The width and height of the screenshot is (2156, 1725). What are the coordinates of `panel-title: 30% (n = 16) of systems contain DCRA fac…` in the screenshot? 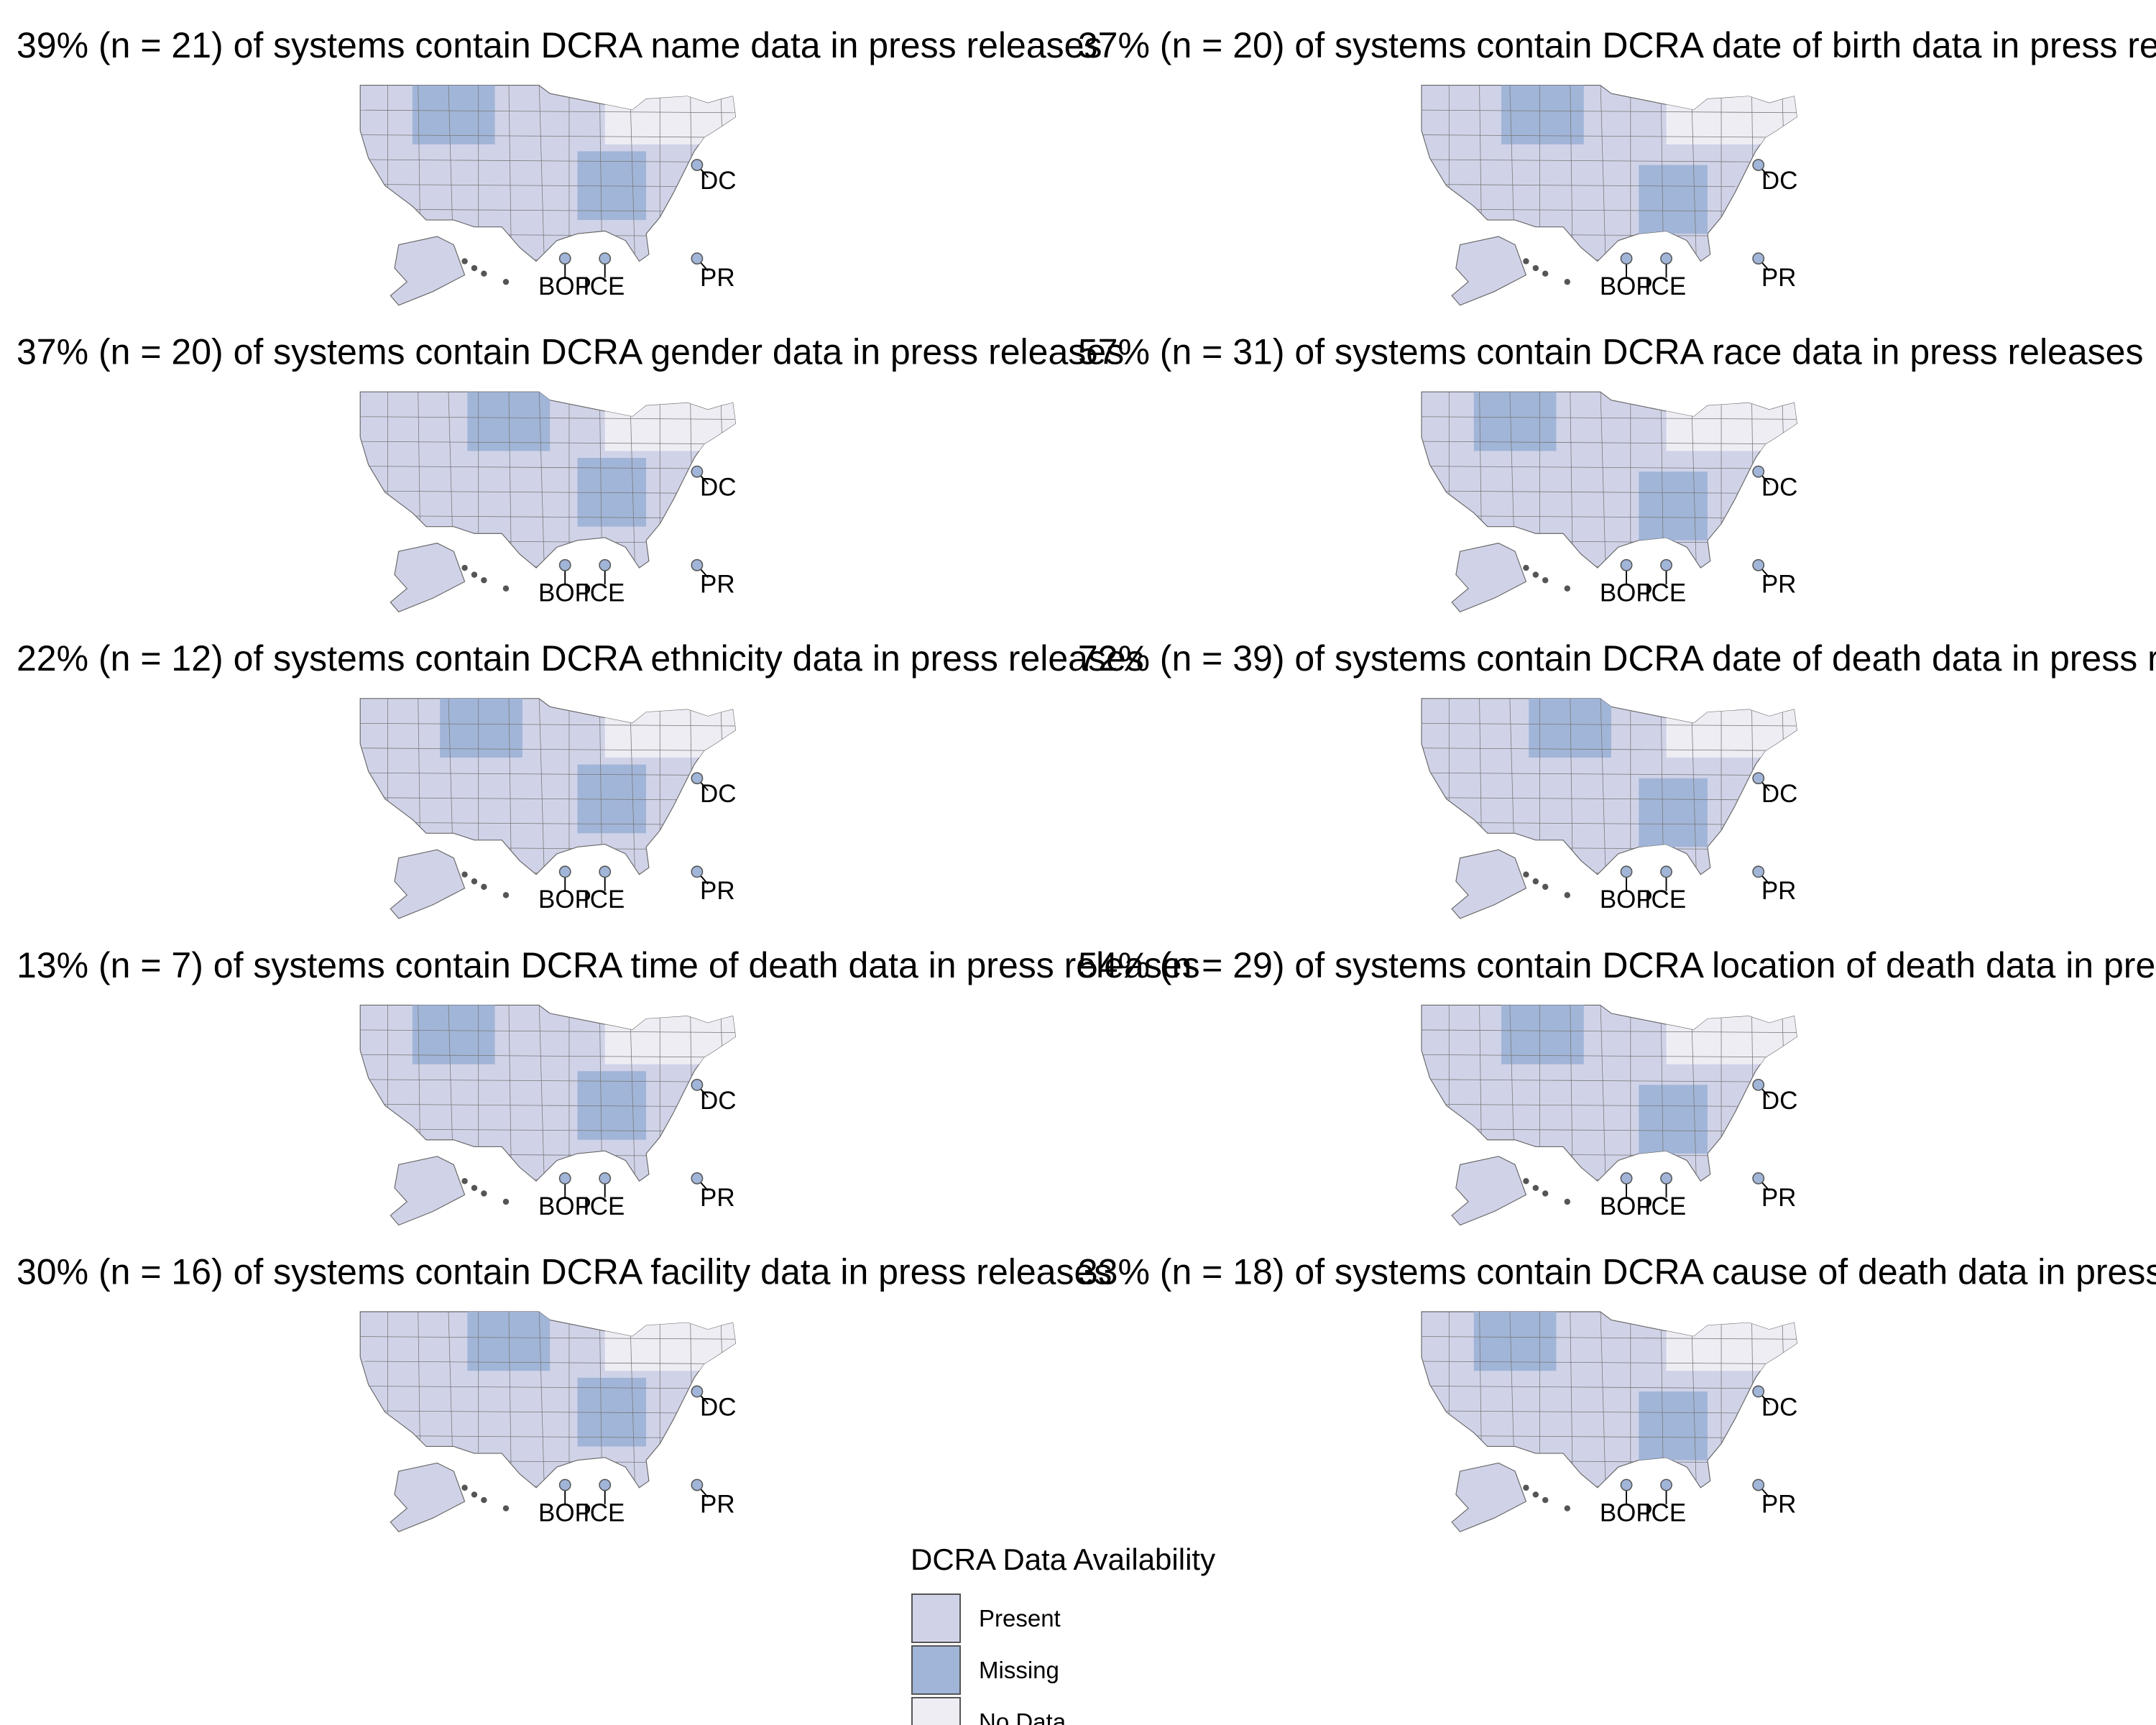 It's located at (565, 1271).